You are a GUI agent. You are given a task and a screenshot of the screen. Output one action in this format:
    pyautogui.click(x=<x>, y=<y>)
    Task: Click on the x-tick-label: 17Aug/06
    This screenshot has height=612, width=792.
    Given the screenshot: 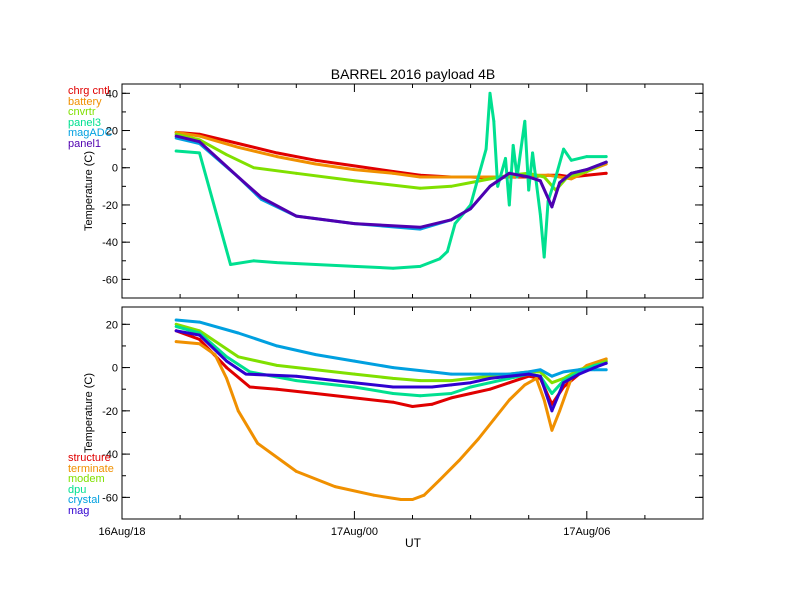 What is the action you would take?
    pyautogui.click(x=586, y=532)
    